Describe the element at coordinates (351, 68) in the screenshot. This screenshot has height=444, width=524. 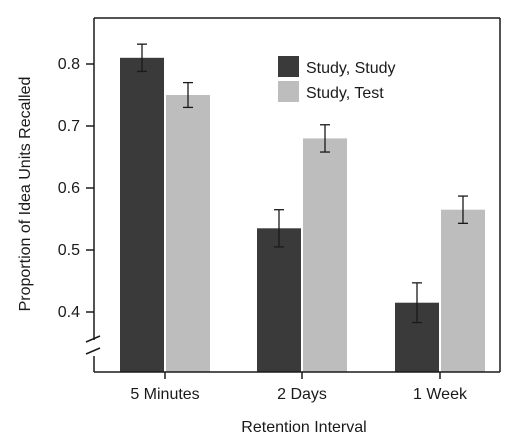
I see `legend-label-study-study: Study, Study` at that location.